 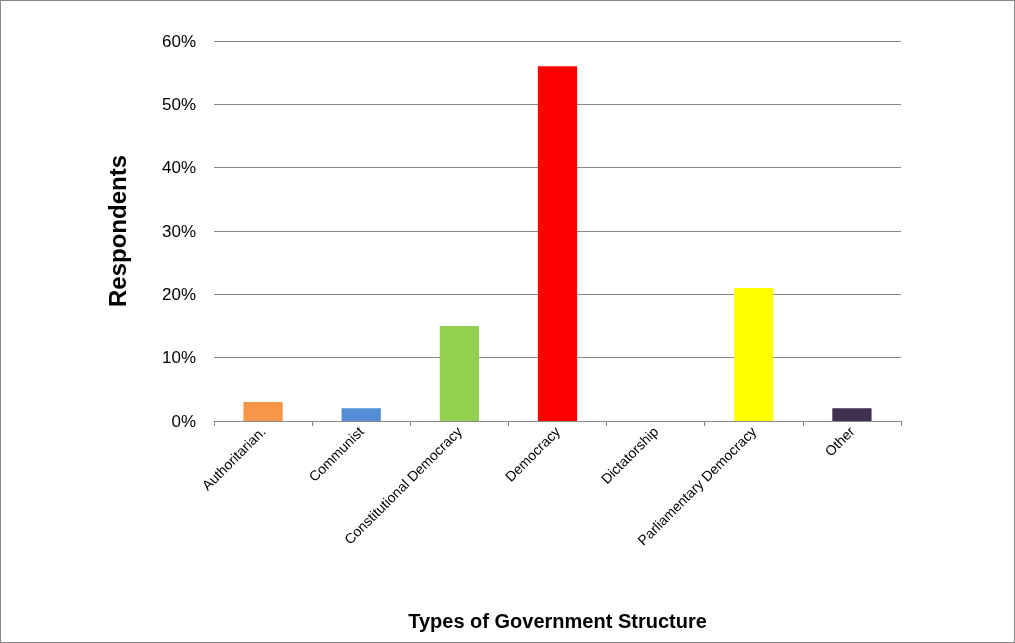 I want to click on y-axis-title: Respondents, so click(x=117, y=231).